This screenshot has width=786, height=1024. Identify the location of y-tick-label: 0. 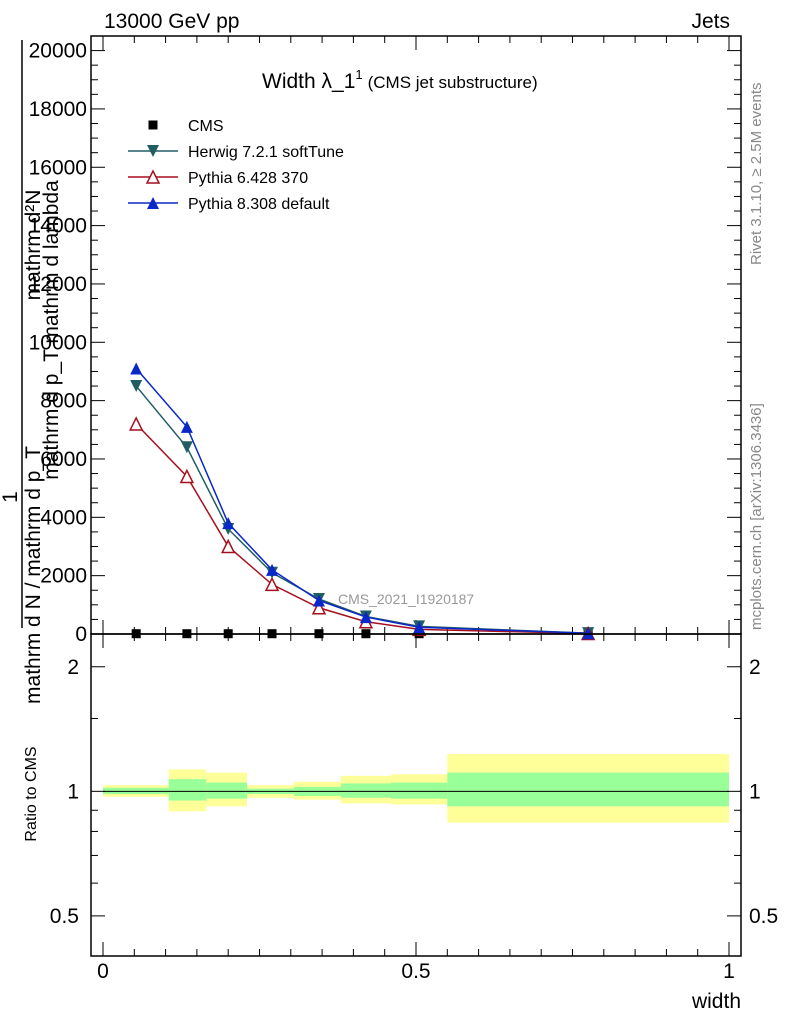
(81, 634).